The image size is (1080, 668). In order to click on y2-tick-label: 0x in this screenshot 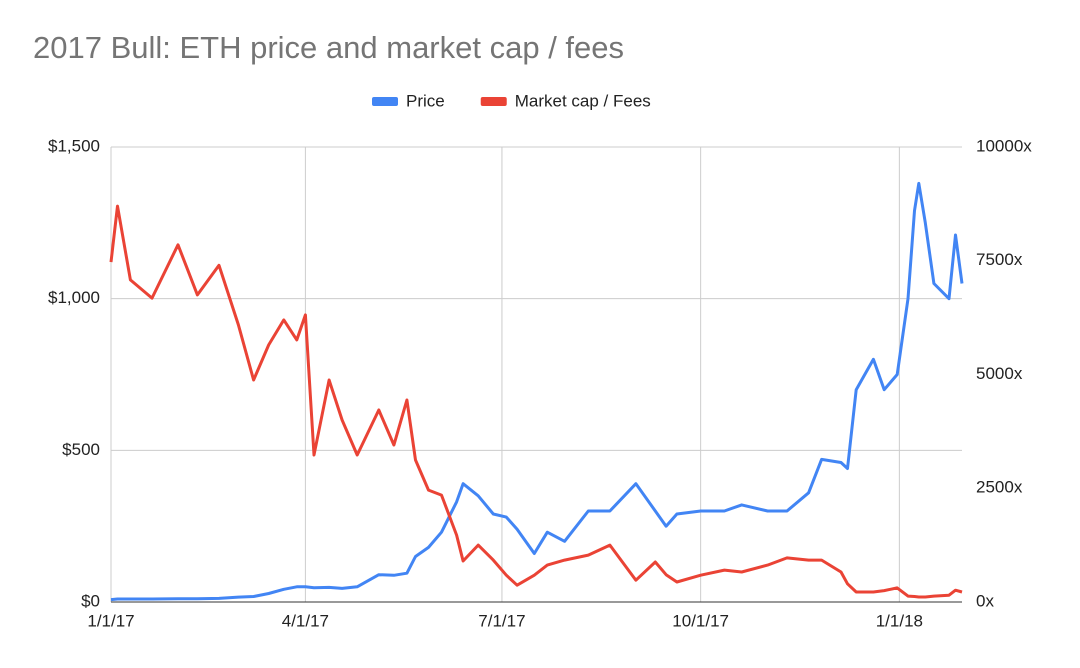, I will do `click(985, 600)`.